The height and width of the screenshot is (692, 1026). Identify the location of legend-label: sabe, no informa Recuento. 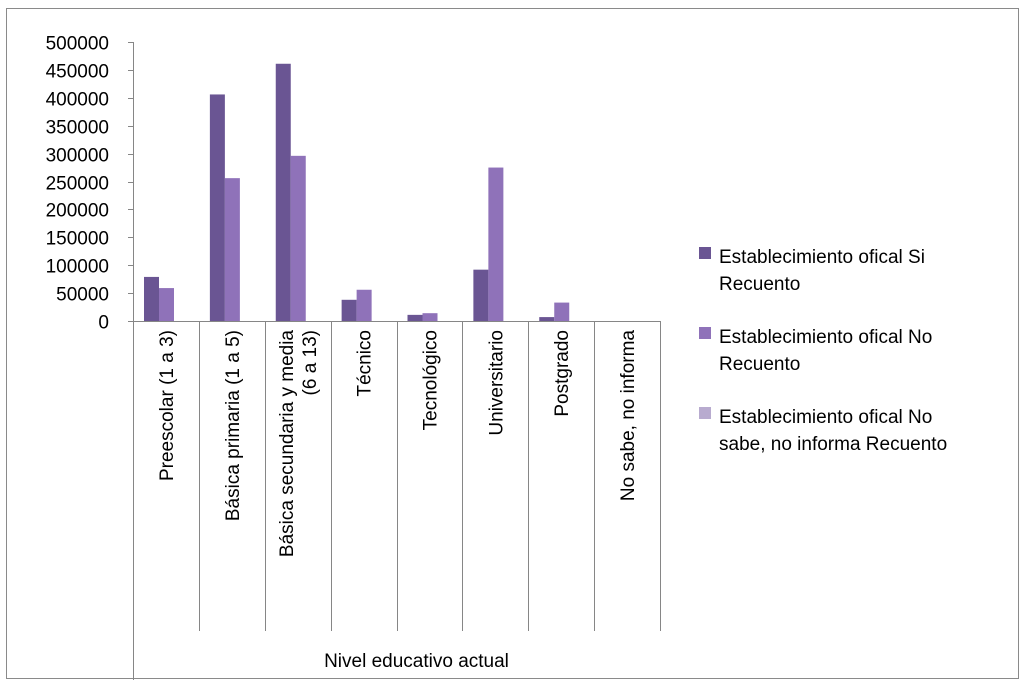
(833, 444).